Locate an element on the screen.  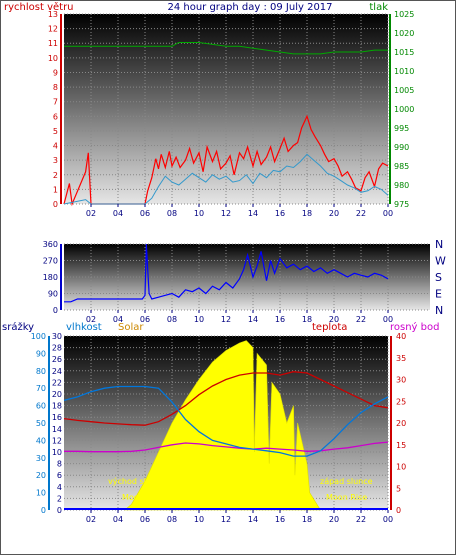
direction-tick-label: 270 is located at coordinates (50, 261).